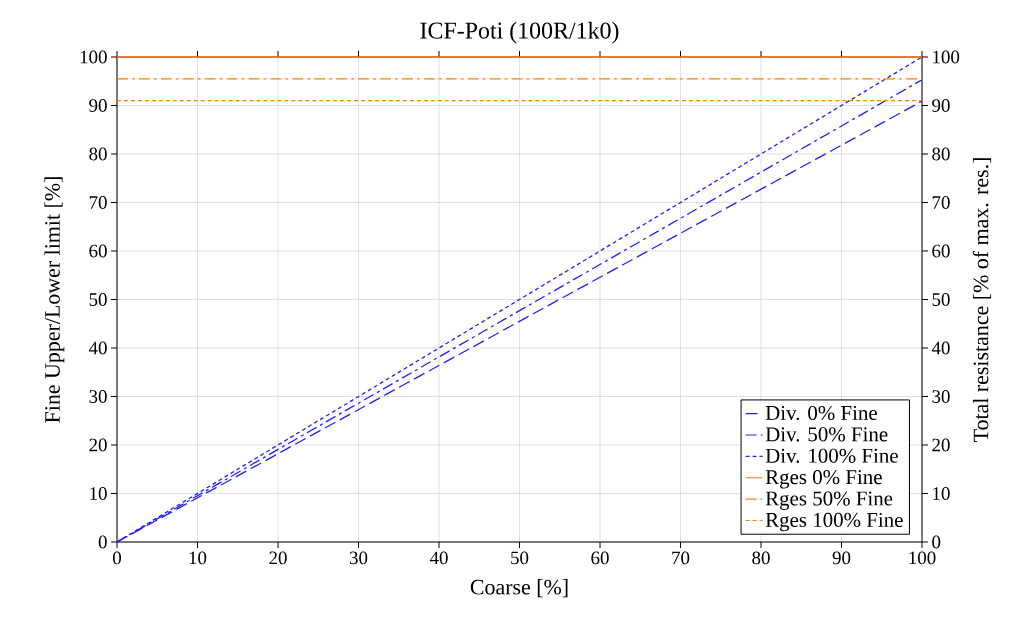 This screenshot has height=630, width=1031. Describe the element at coordinates (936, 542) in the screenshot. I see `y2-tick-label: 0` at that location.